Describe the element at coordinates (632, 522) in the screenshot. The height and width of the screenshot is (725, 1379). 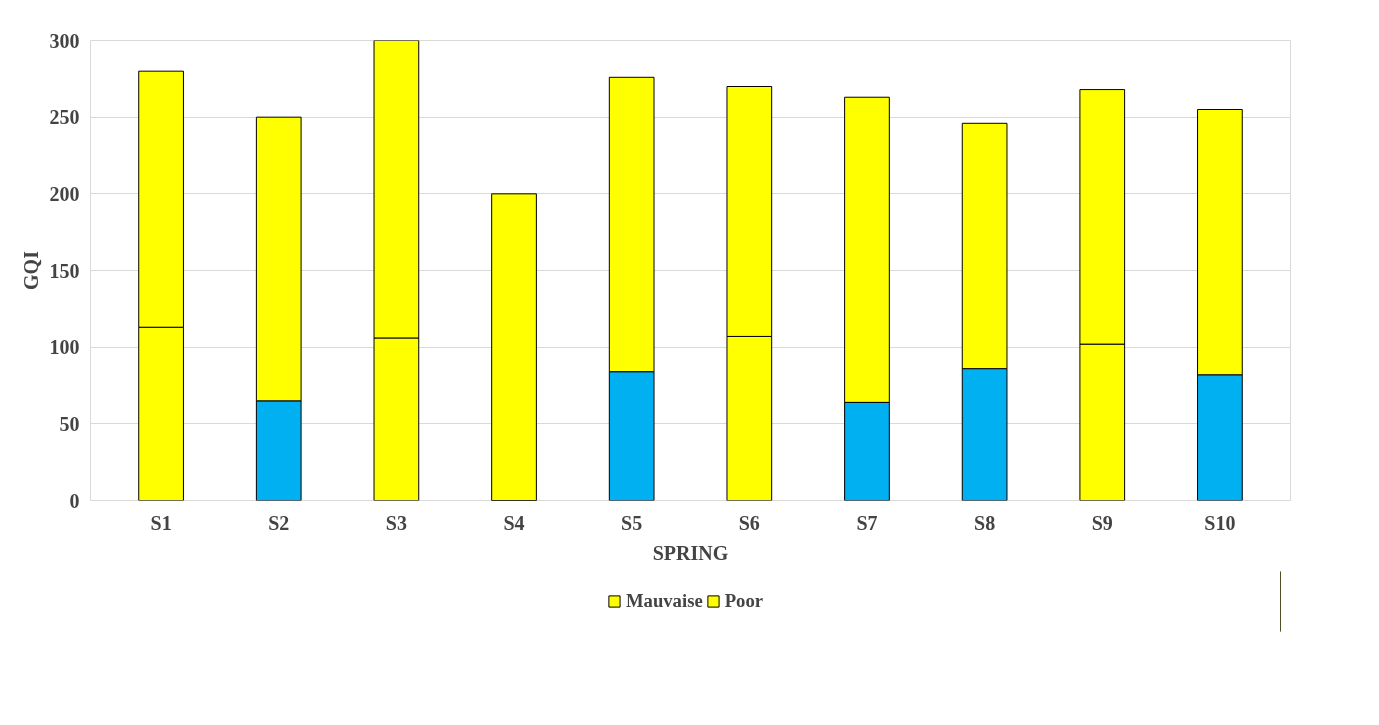
I see `x-tick-label: S5` at that location.